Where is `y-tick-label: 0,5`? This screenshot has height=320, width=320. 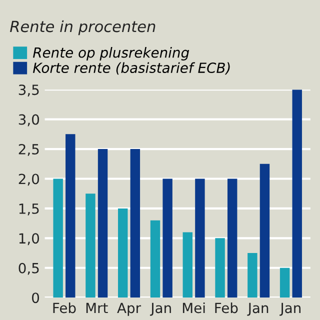 y-tick-label: 0,5 is located at coordinates (28, 268).